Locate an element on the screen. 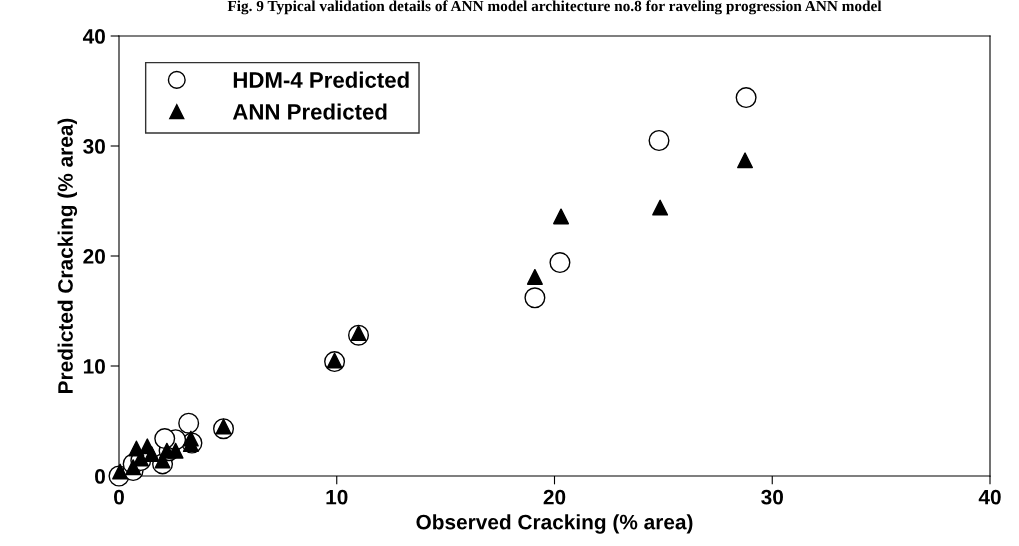  x-tick-label: 10 is located at coordinates (337, 497).